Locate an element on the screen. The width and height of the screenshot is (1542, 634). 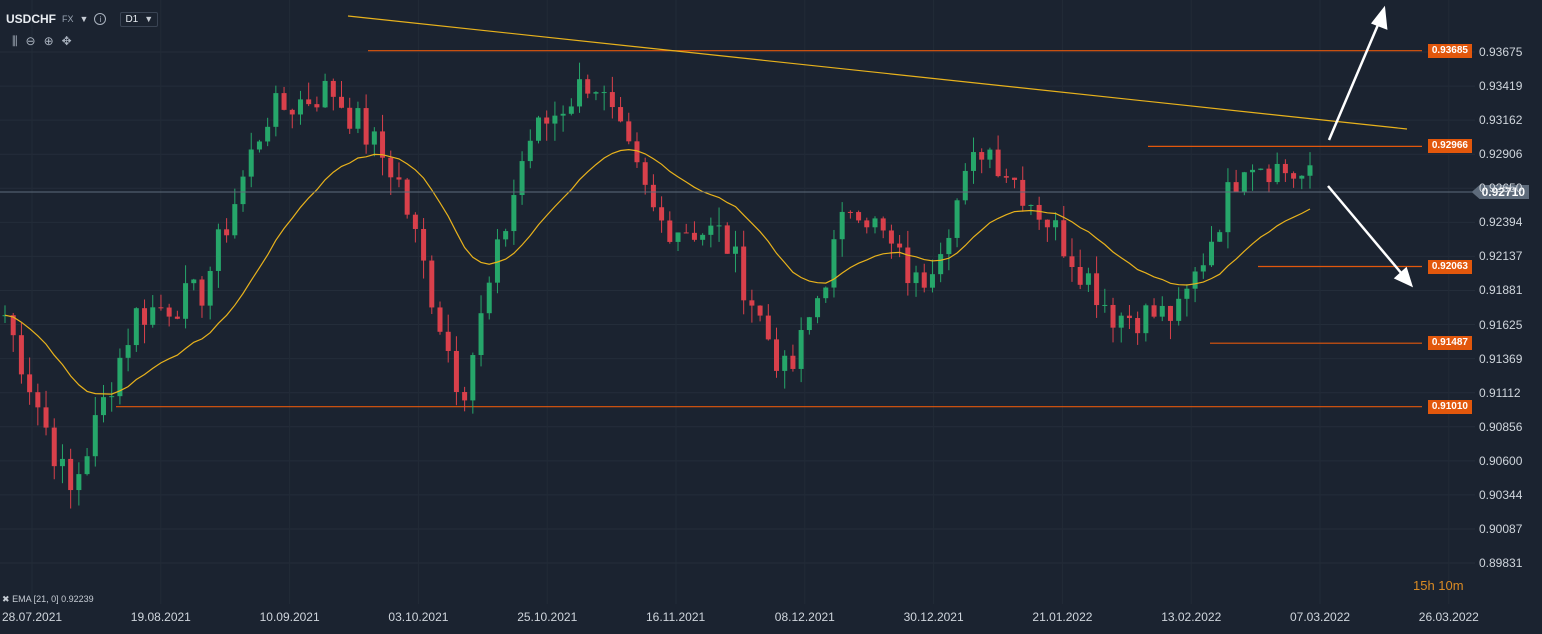
y-tick-label: 0.91112 is located at coordinates (1500, 392).